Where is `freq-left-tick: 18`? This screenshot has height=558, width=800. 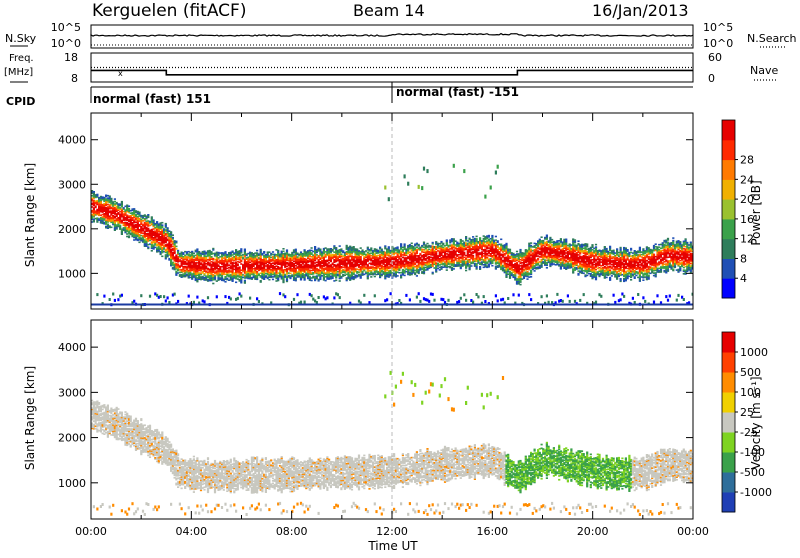 freq-left-tick: 18 is located at coordinates (71, 57).